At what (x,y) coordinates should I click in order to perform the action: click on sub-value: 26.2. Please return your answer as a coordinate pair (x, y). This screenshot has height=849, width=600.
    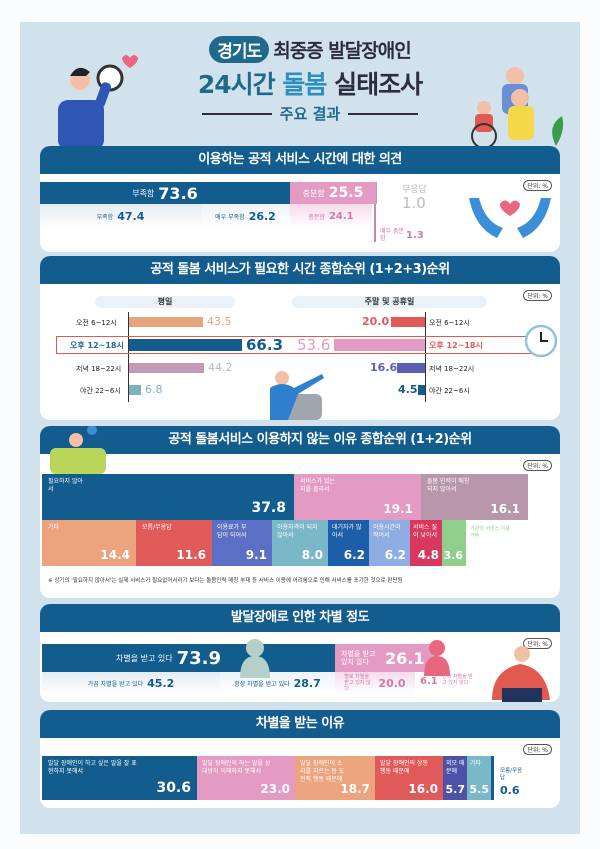
    Looking at the image, I should click on (262, 216).